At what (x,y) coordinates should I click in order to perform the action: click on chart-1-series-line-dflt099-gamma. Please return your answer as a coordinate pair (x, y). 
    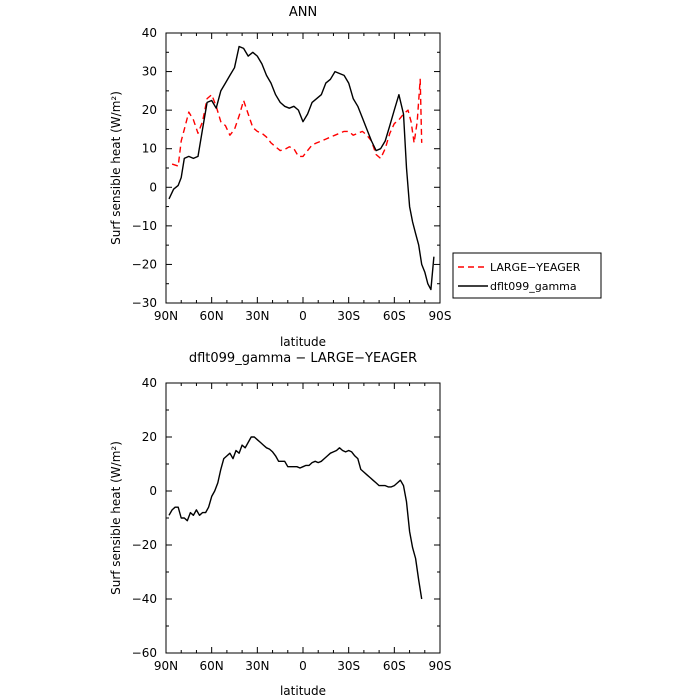
    Looking at the image, I should click on (301, 168).